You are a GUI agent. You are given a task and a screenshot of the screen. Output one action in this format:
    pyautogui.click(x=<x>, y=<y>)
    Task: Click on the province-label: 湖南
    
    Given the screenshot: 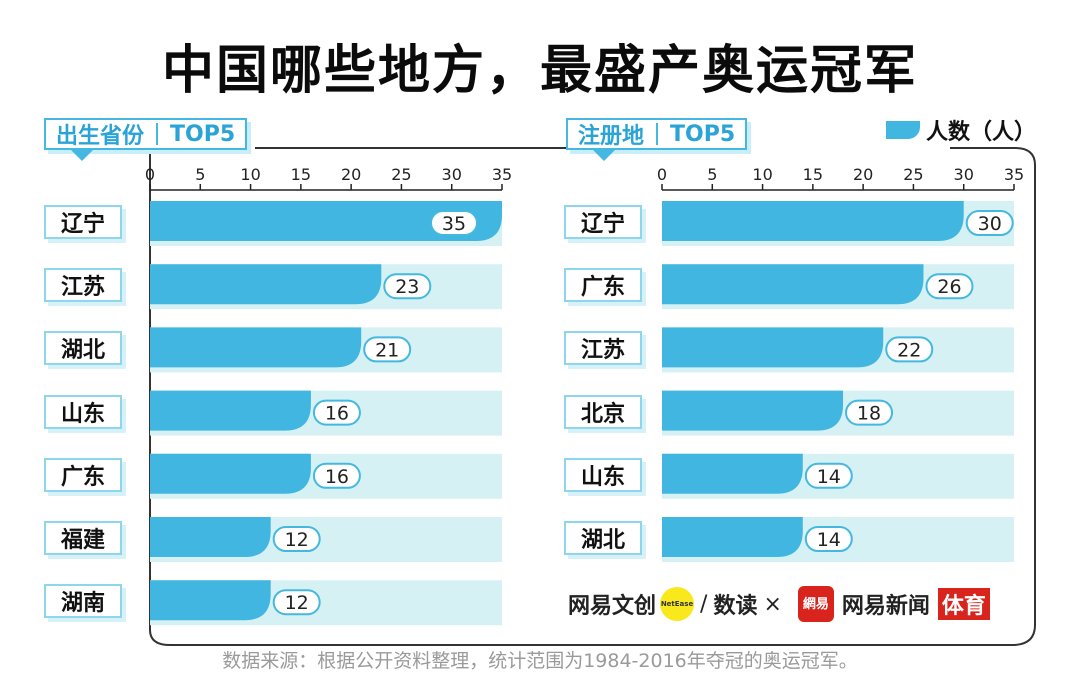 What is the action you would take?
    pyautogui.click(x=83, y=601)
    